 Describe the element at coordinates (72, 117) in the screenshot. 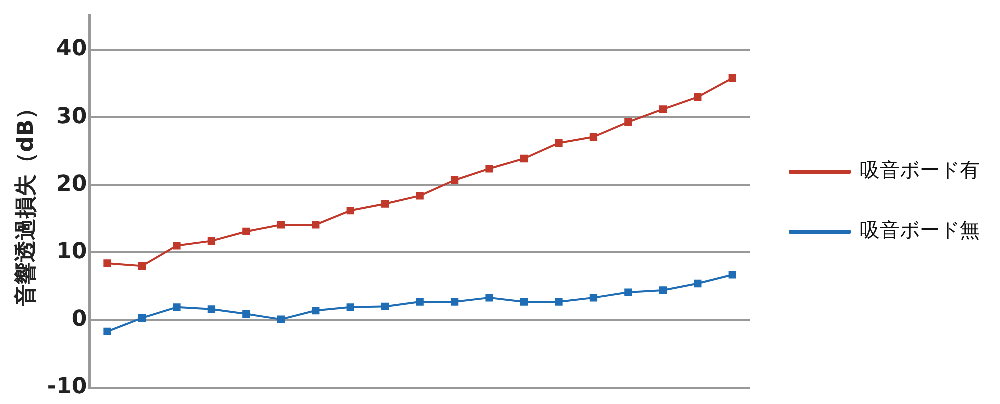

I see `y-tick-label: 30` at that location.